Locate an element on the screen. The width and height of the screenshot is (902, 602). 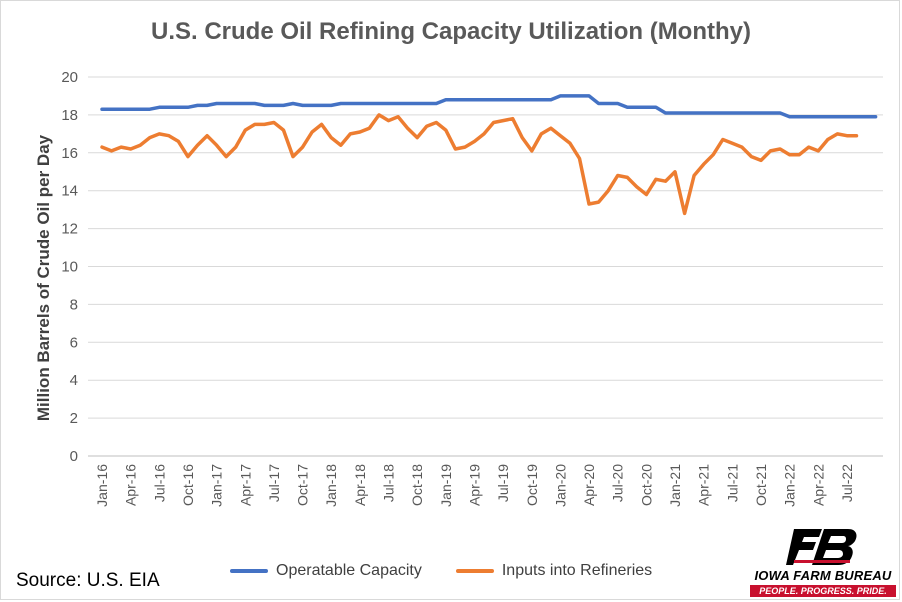
series-line-inputs is located at coordinates (479, 164).